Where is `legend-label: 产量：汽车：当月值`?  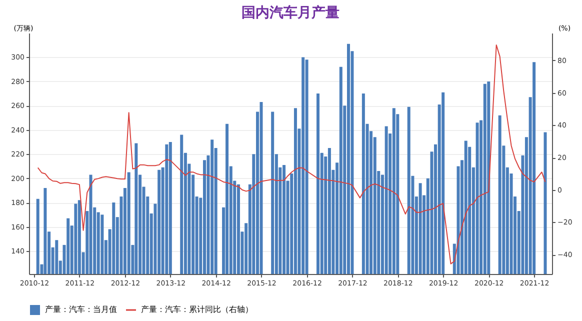
legend-label: 产量：汽车：当月值 is located at coordinates (81, 309).